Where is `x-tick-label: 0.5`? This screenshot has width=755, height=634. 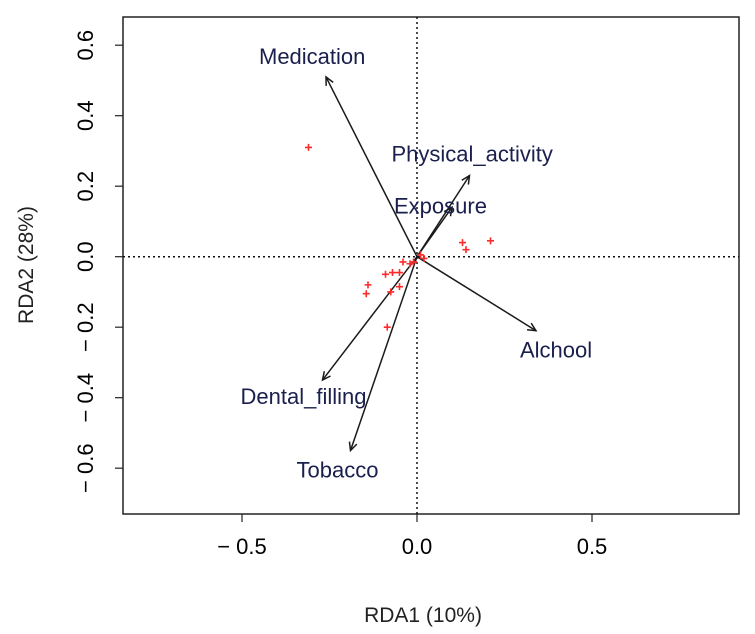
x-tick-label: 0.5 is located at coordinates (592, 546).